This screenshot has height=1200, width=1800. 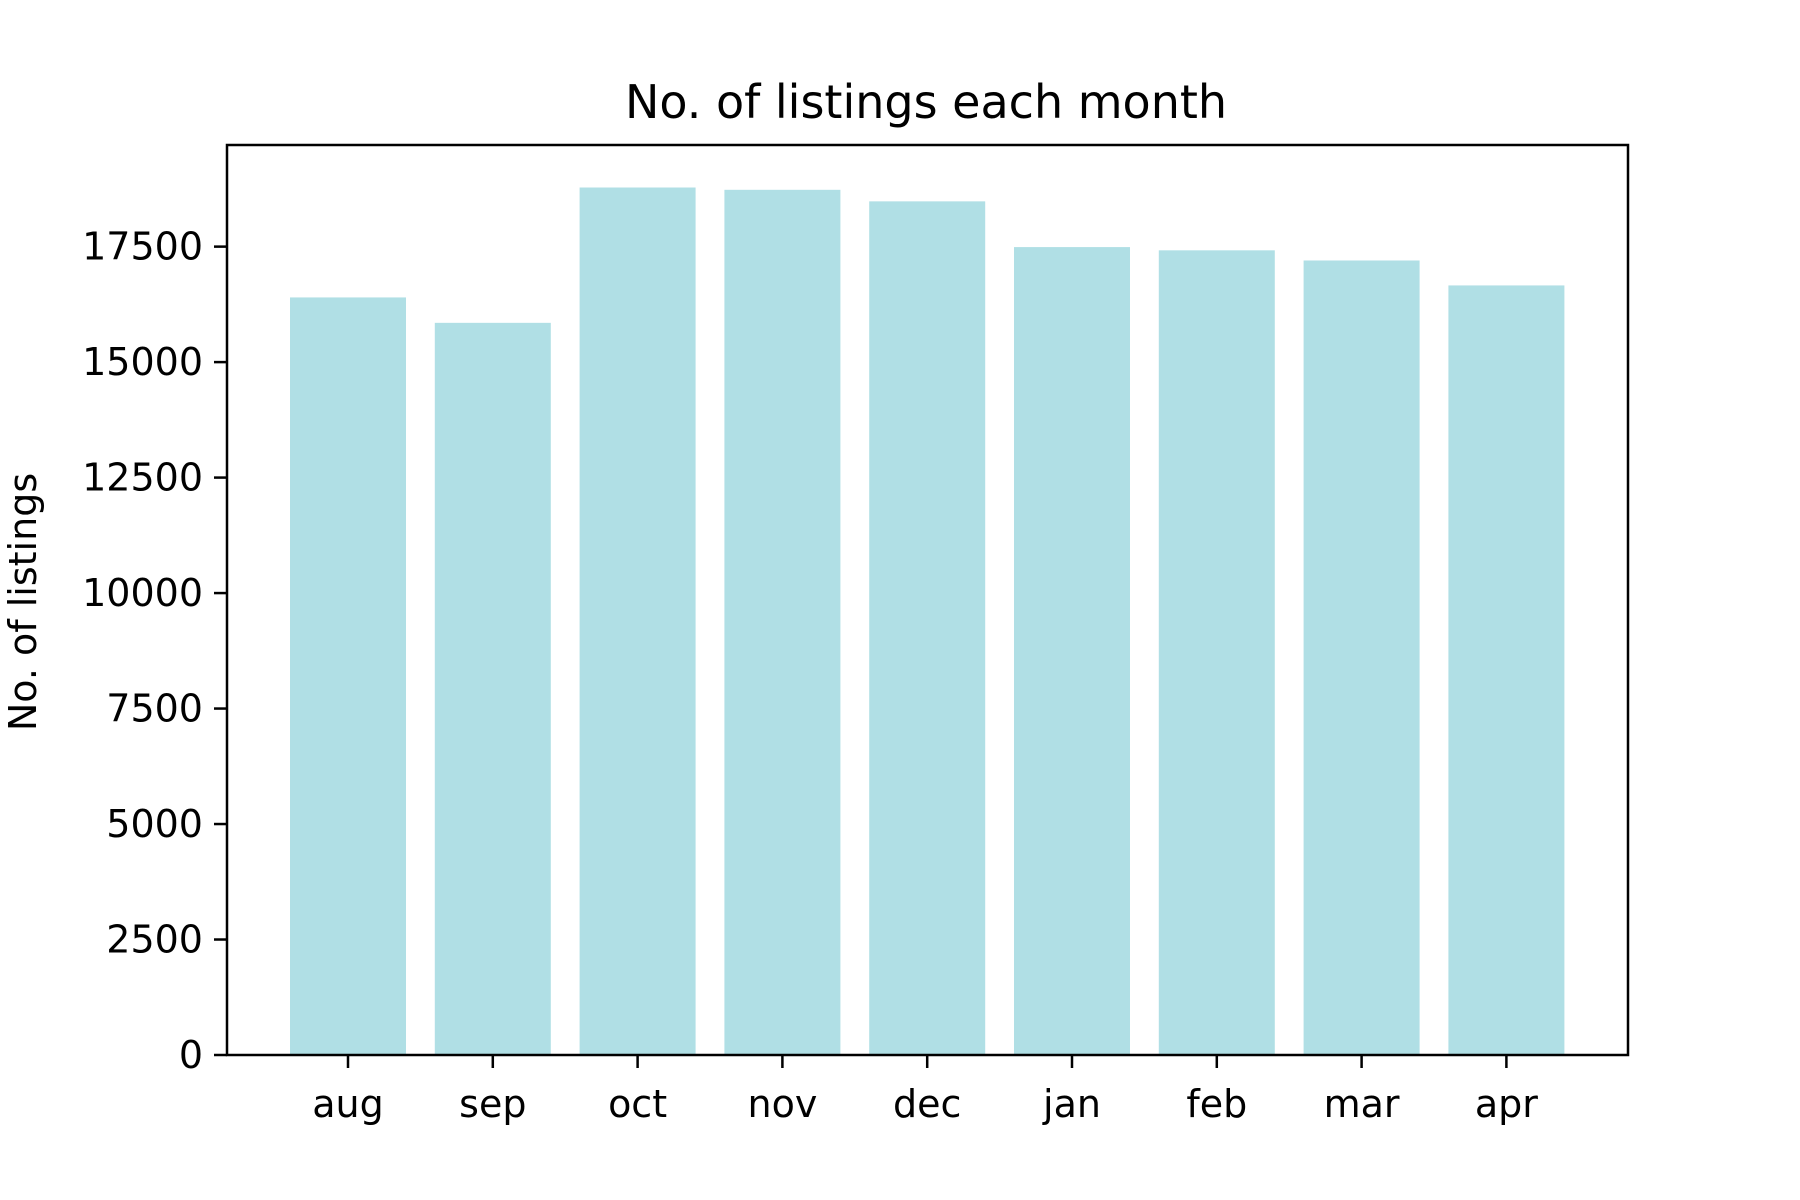 I want to click on x-tick-label: dec, so click(x=927, y=1104).